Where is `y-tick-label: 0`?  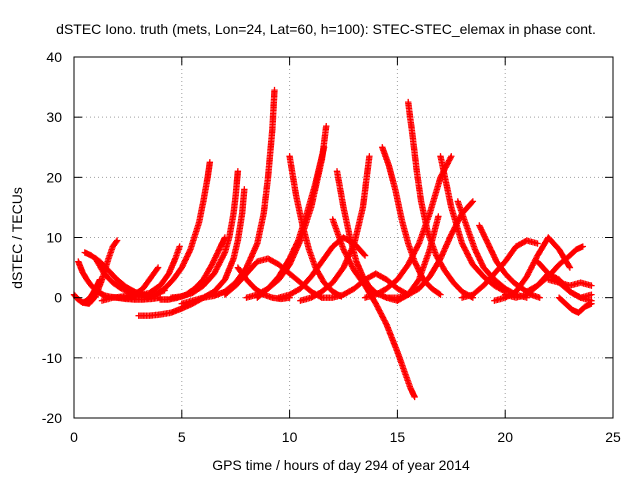 y-tick-label: 0 is located at coordinates (58, 298).